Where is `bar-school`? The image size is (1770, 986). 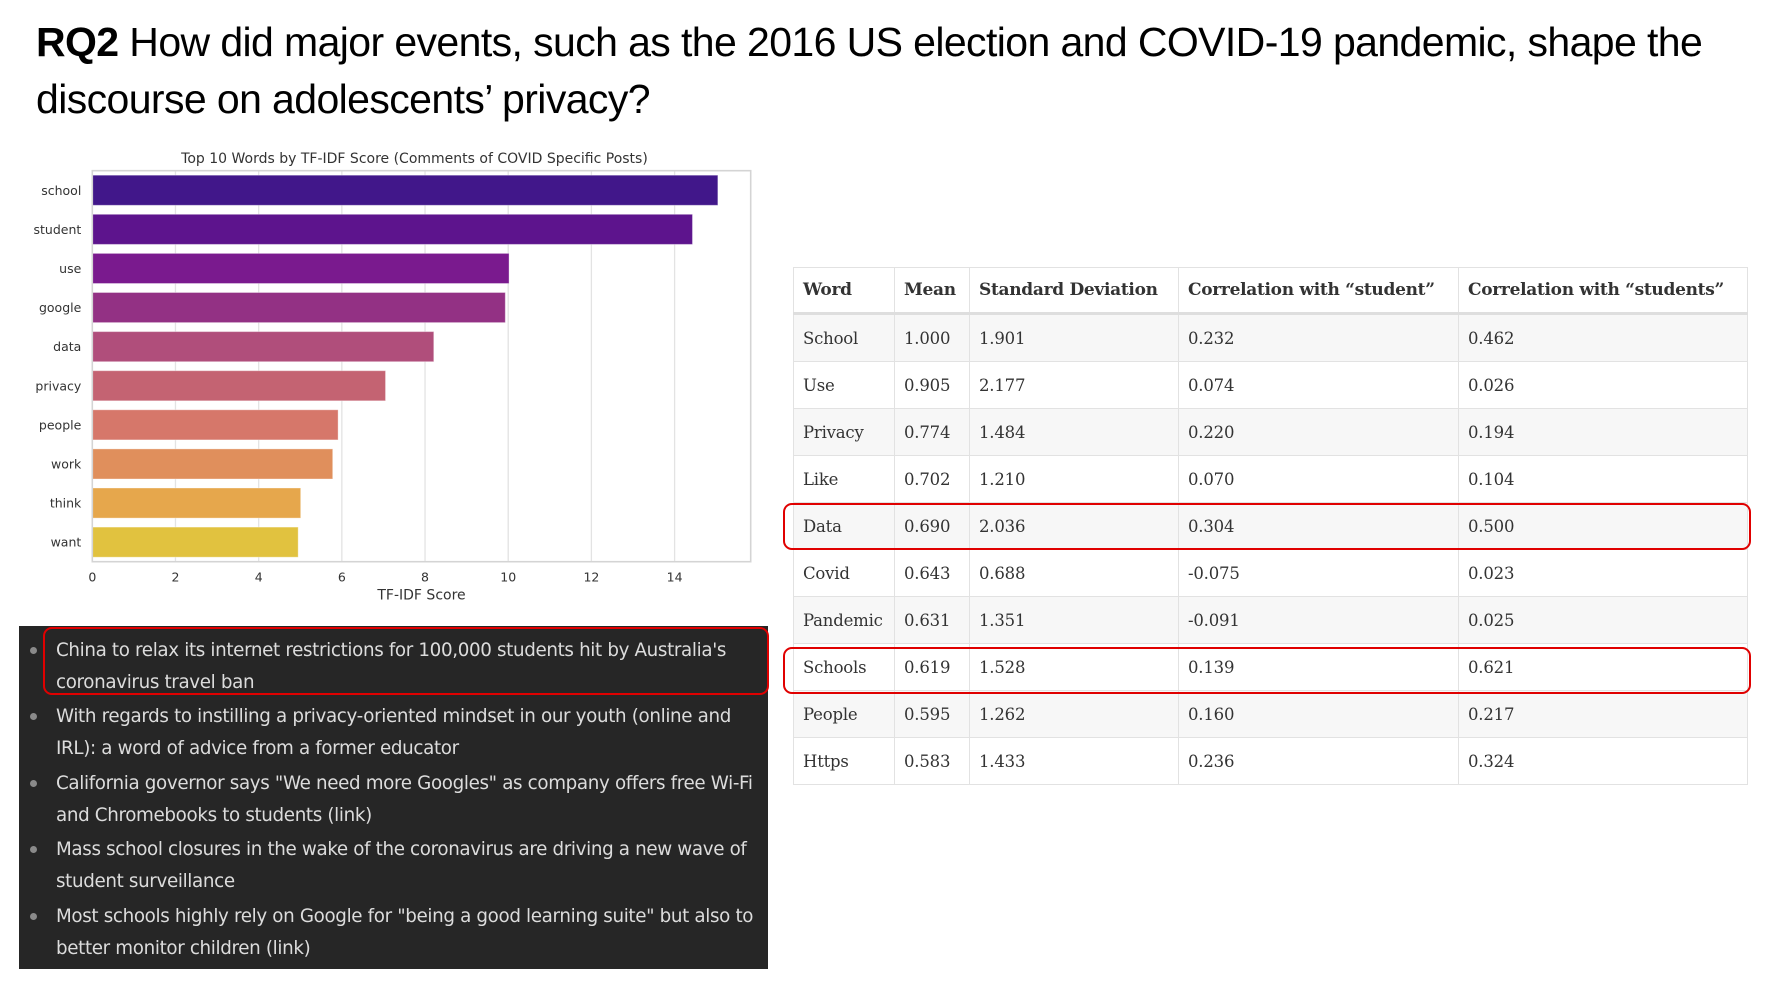
bar-school is located at coordinates (405, 190).